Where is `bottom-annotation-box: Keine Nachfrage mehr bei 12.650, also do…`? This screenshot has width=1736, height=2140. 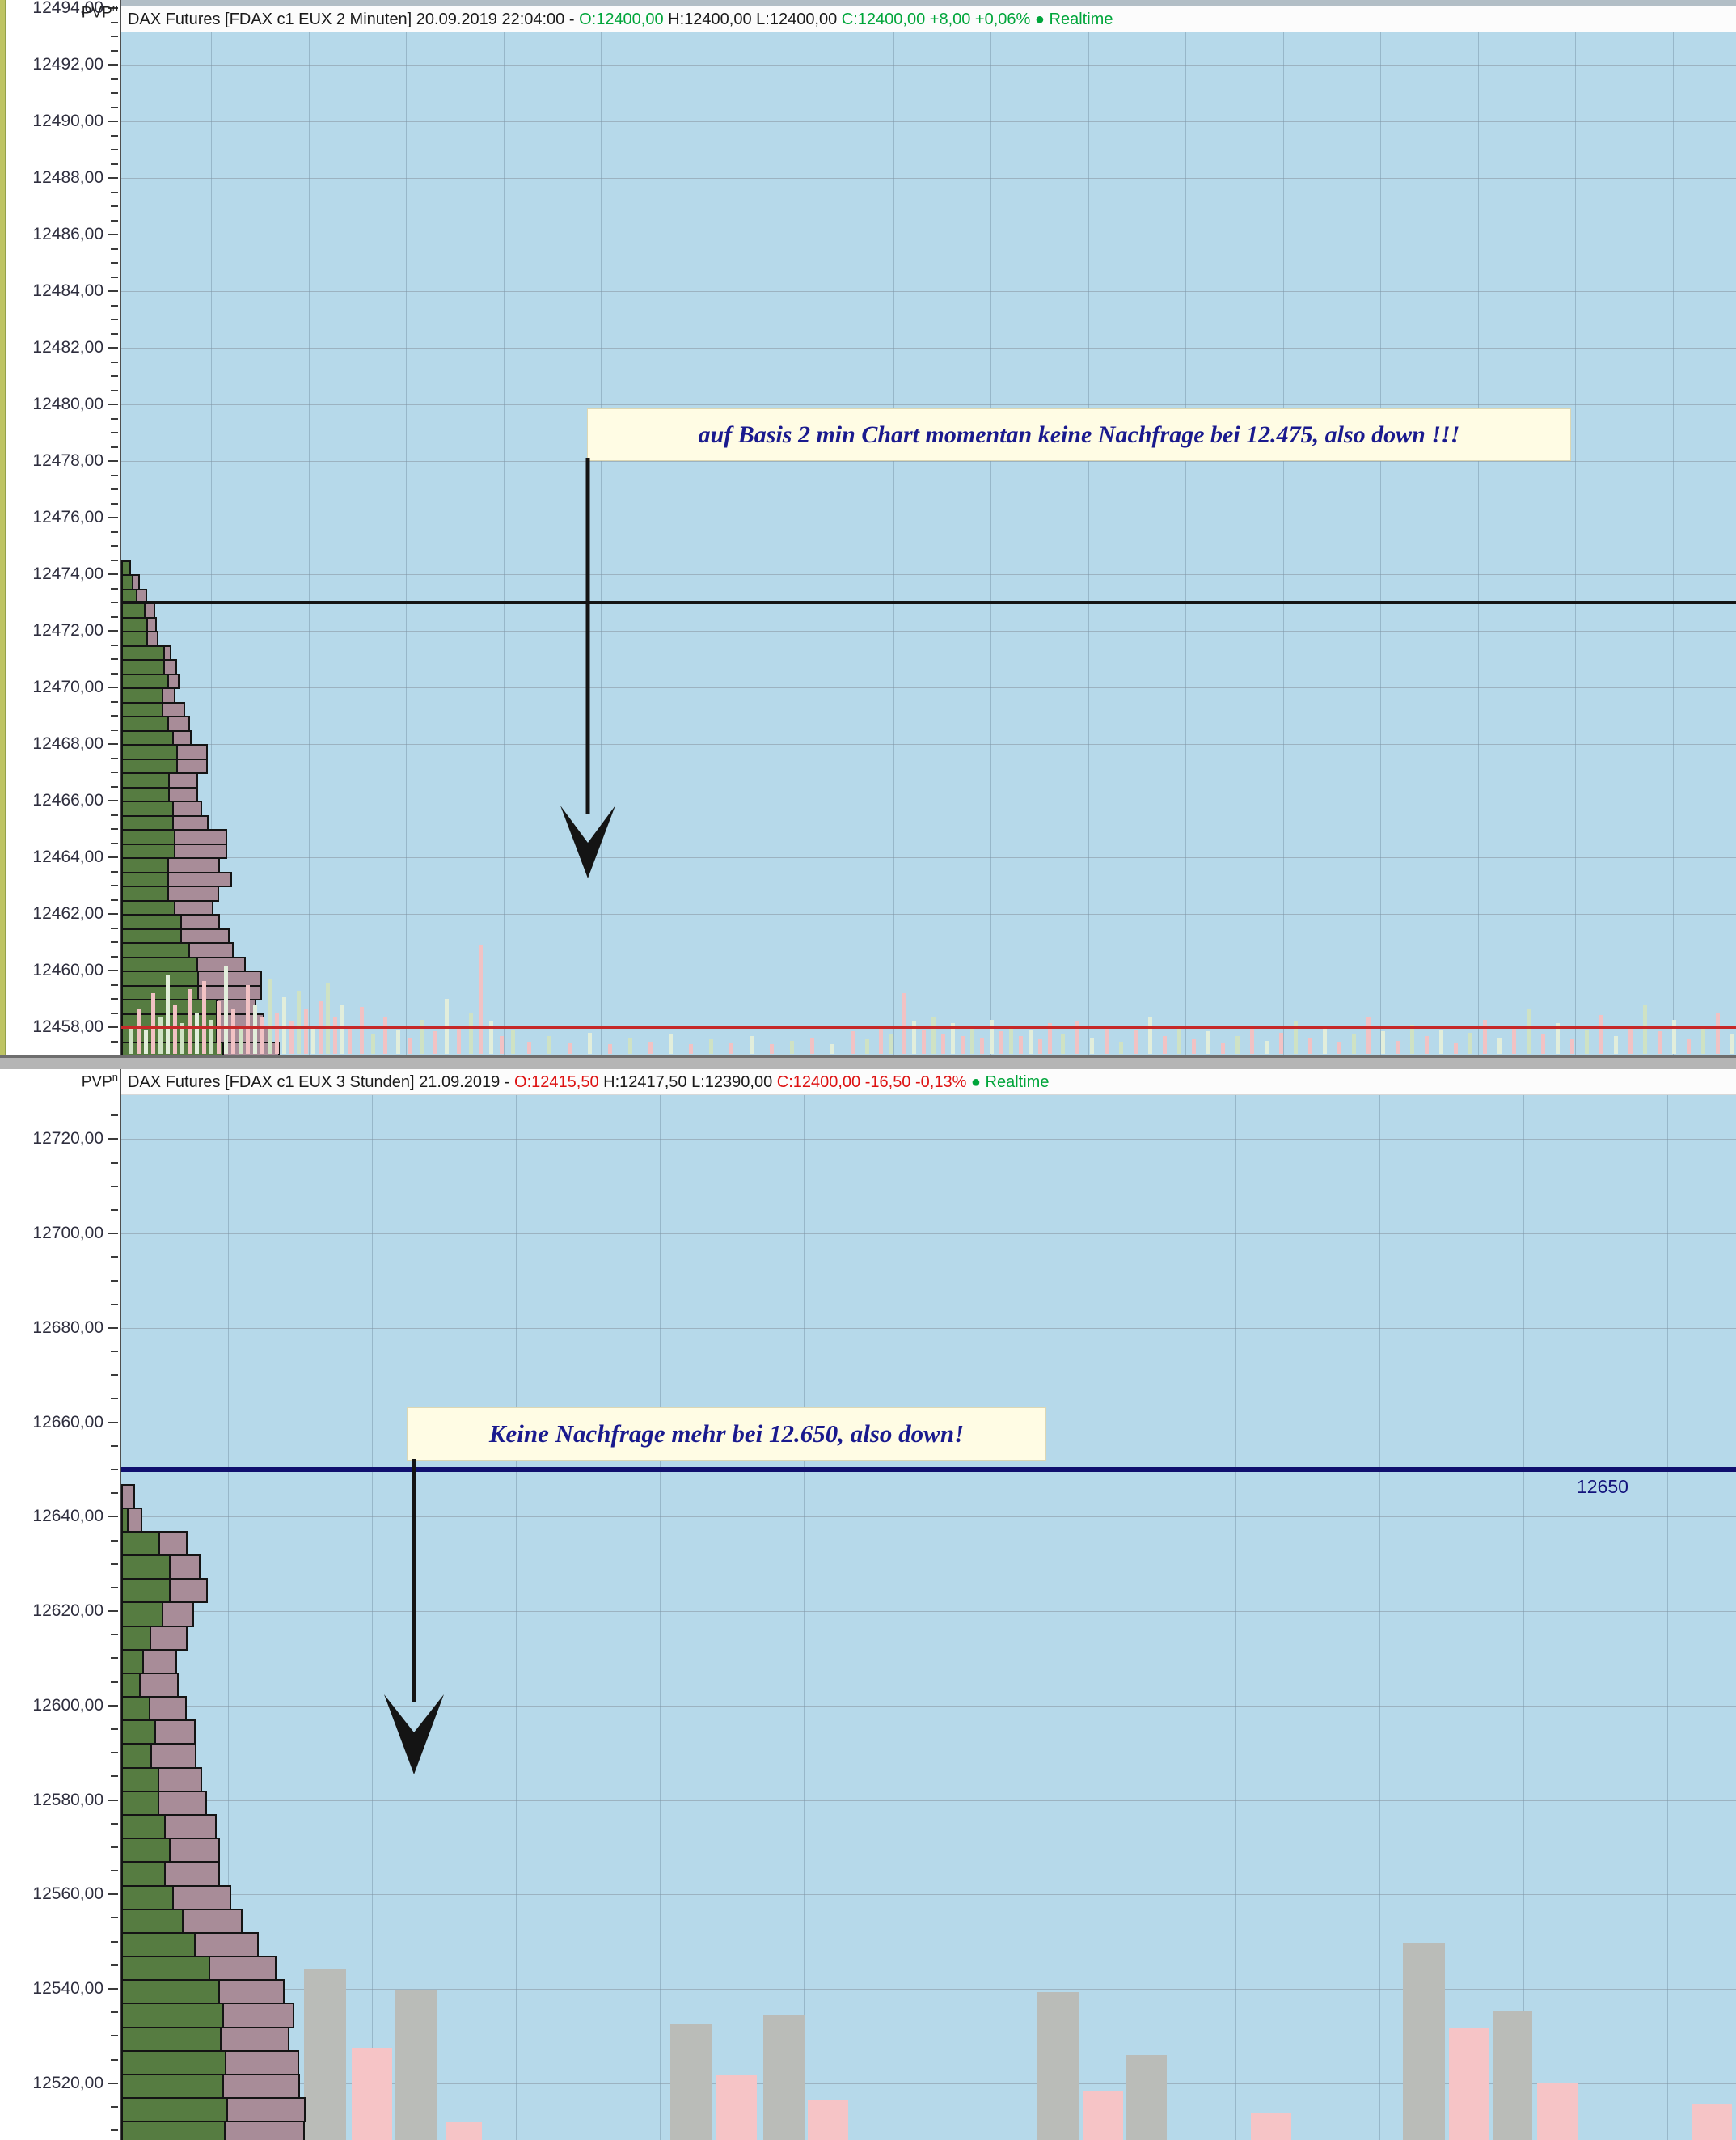
bottom-annotation-box: Keine Nachfrage mehr bei 12.650, also do… is located at coordinates (726, 1434).